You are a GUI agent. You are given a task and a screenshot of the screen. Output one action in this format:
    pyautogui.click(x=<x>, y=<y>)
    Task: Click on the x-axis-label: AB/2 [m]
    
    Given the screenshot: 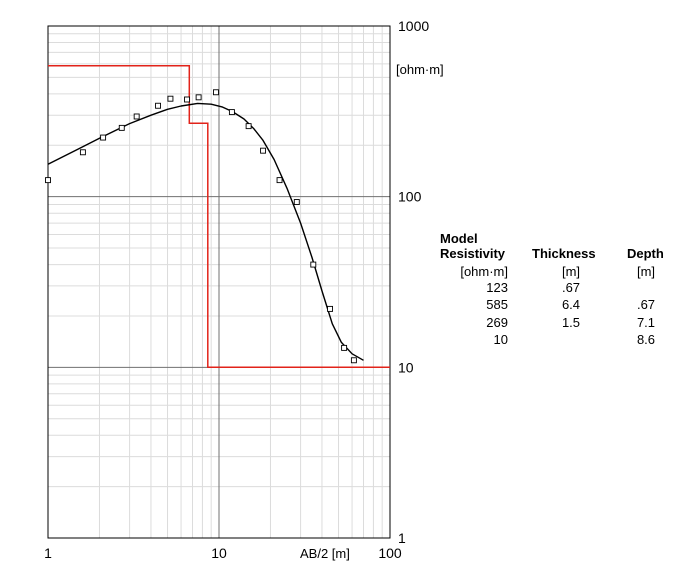 What is the action you would take?
    pyautogui.click(x=325, y=553)
    